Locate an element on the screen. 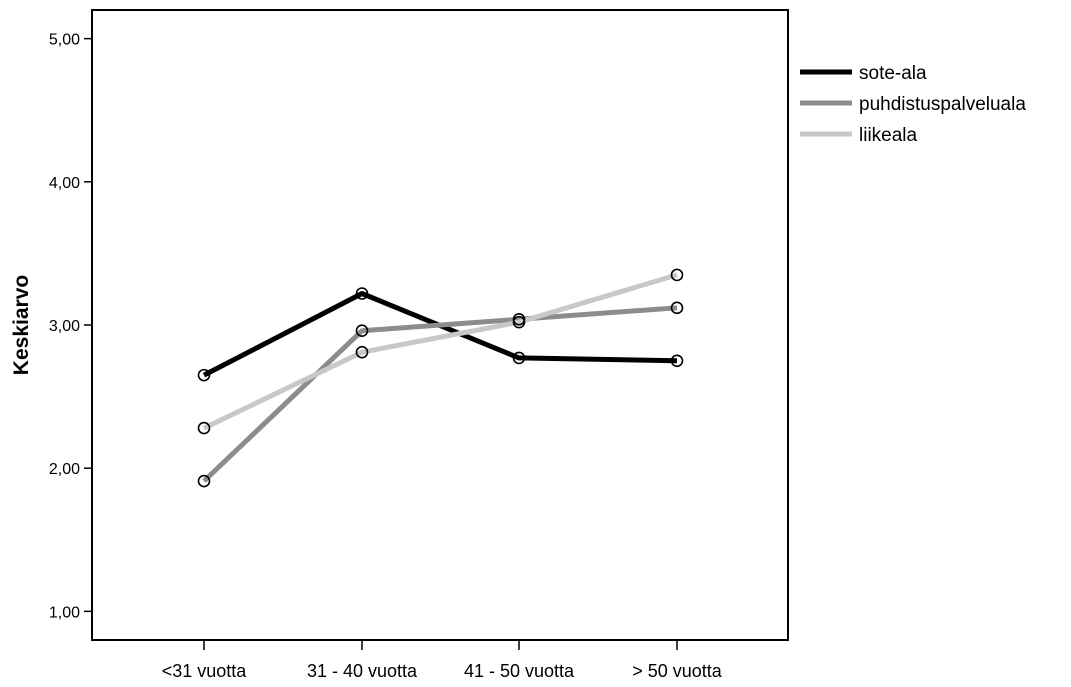 This screenshot has height=687, width=1071. legend-label: sote-ala is located at coordinates (893, 73).